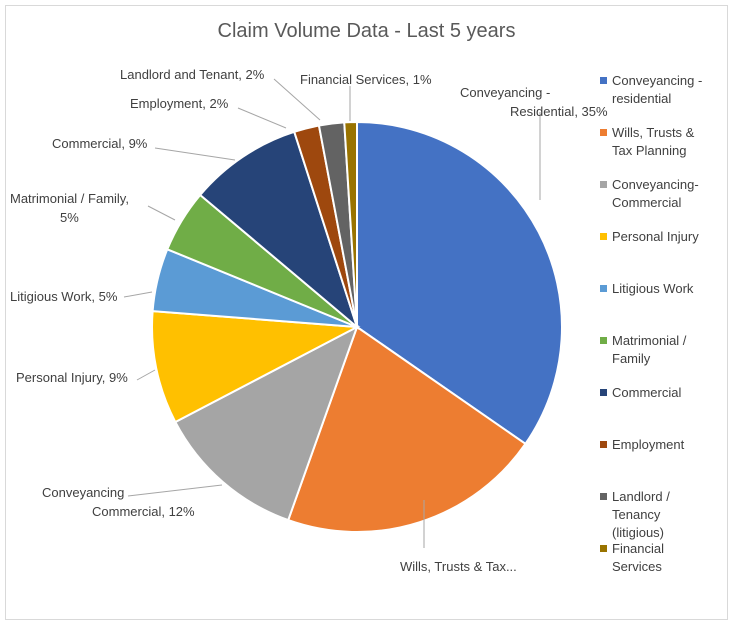 The image size is (733, 627). What do you see at coordinates (653, 141) in the screenshot?
I see `legend-label: Wills, Trusts & Tax Planning` at bounding box center [653, 141].